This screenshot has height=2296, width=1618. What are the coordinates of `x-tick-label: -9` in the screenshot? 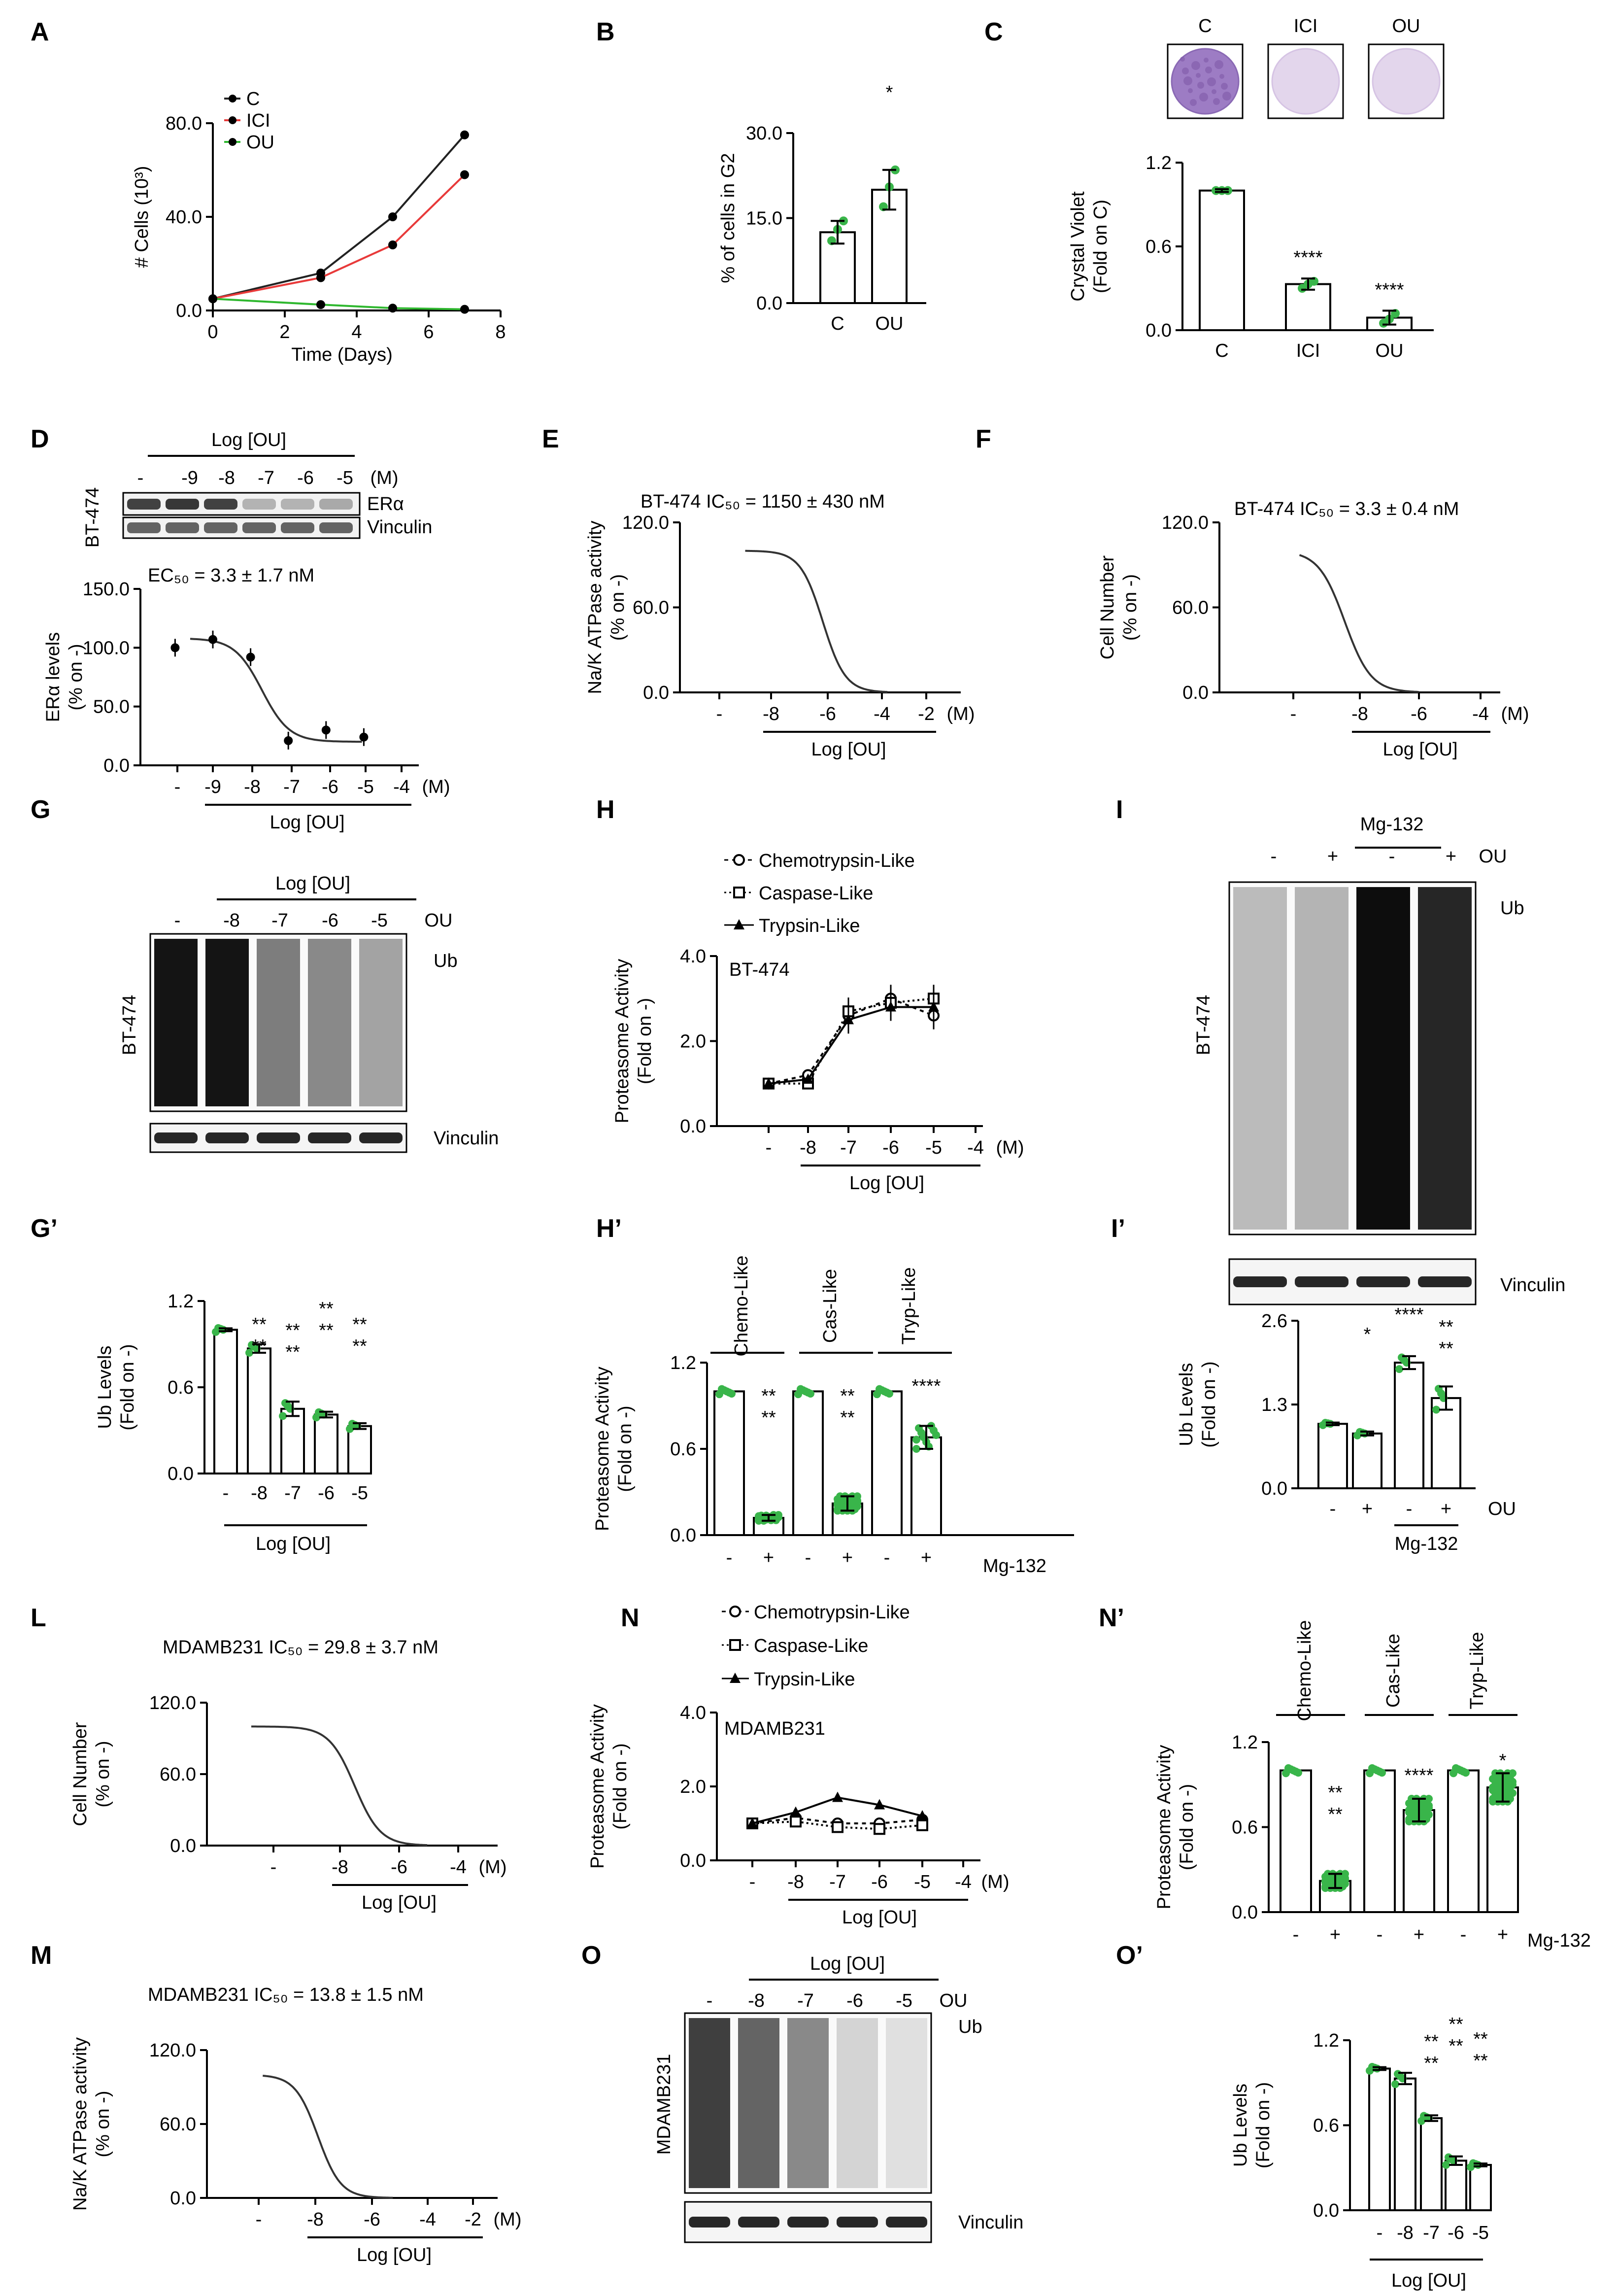 It's located at (212, 787).